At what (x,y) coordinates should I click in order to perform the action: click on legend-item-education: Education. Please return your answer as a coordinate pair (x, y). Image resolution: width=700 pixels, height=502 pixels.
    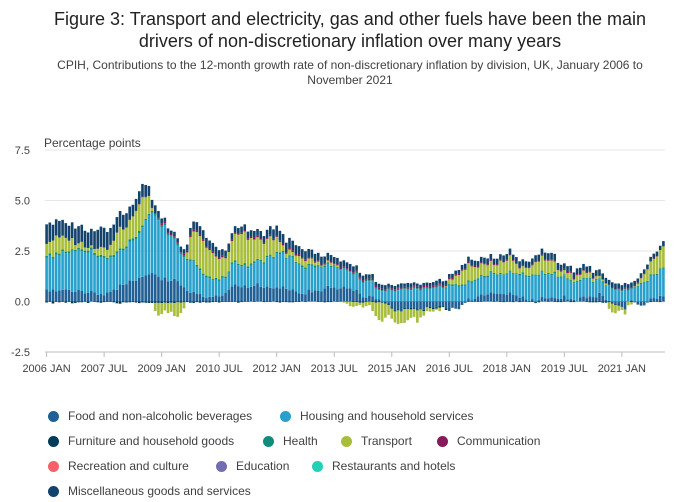
    Looking at the image, I should click on (252, 466).